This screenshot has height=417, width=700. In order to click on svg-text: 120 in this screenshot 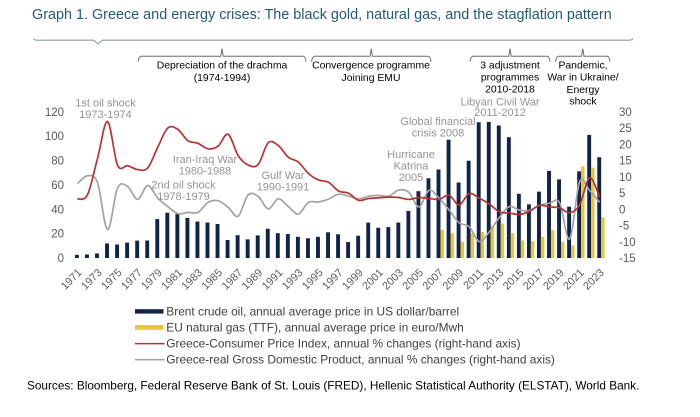, I will do `click(54, 113)`.